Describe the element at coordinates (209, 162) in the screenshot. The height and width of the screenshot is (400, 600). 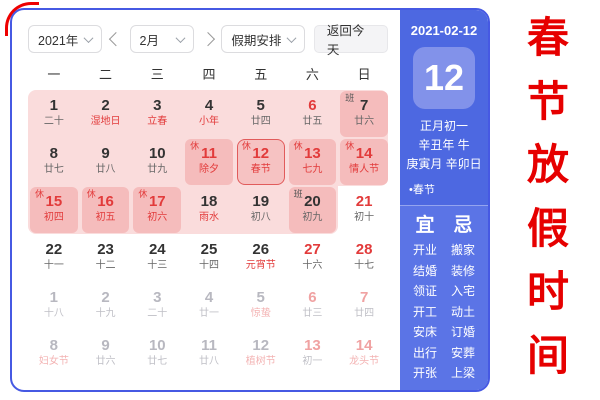
I see `day-cell: 休 11 除夕` at that location.